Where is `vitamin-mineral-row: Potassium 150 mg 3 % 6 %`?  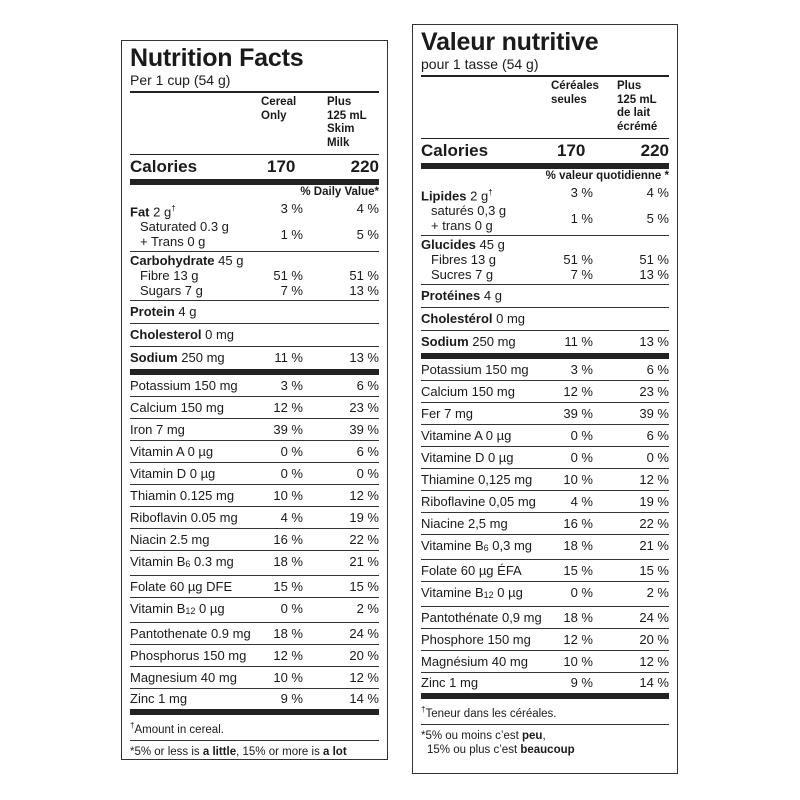
vitamin-mineral-row: Potassium 150 mg 3 % 6 % is located at coordinates (254, 386).